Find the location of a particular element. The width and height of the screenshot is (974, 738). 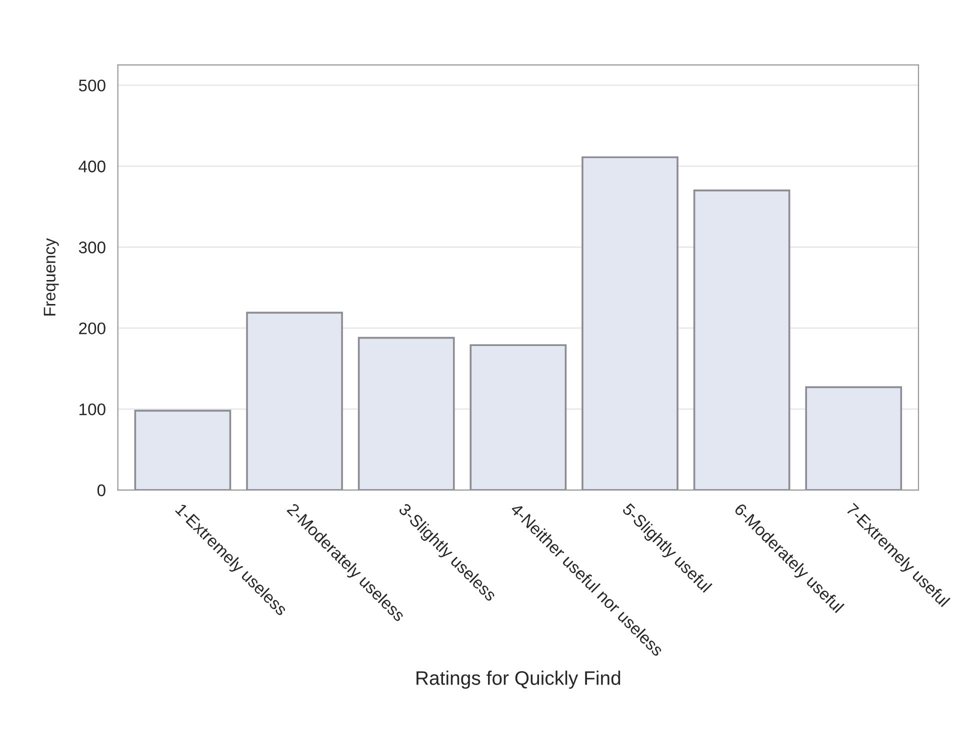

y-tick-label: 500 is located at coordinates (92, 86).